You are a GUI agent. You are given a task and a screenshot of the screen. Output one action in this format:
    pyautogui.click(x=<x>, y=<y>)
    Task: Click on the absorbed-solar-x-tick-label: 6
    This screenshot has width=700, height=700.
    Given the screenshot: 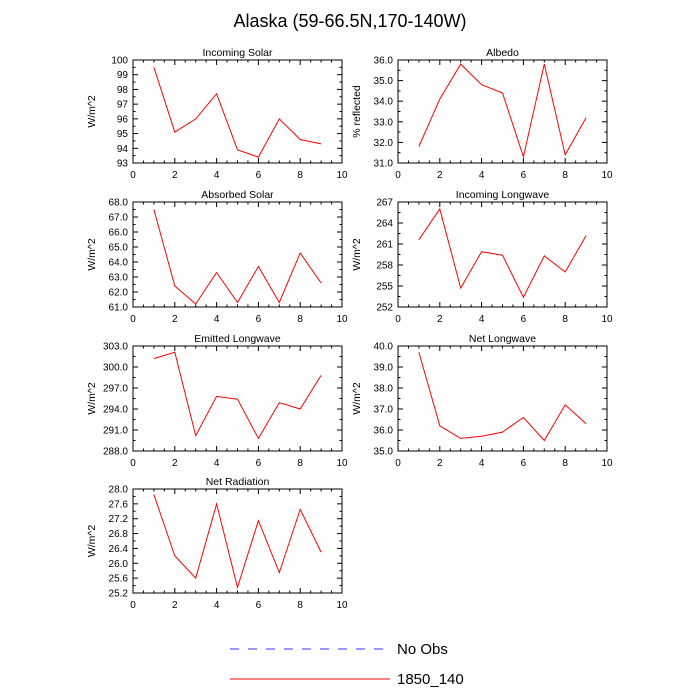 What is the action you would take?
    pyautogui.click(x=259, y=319)
    